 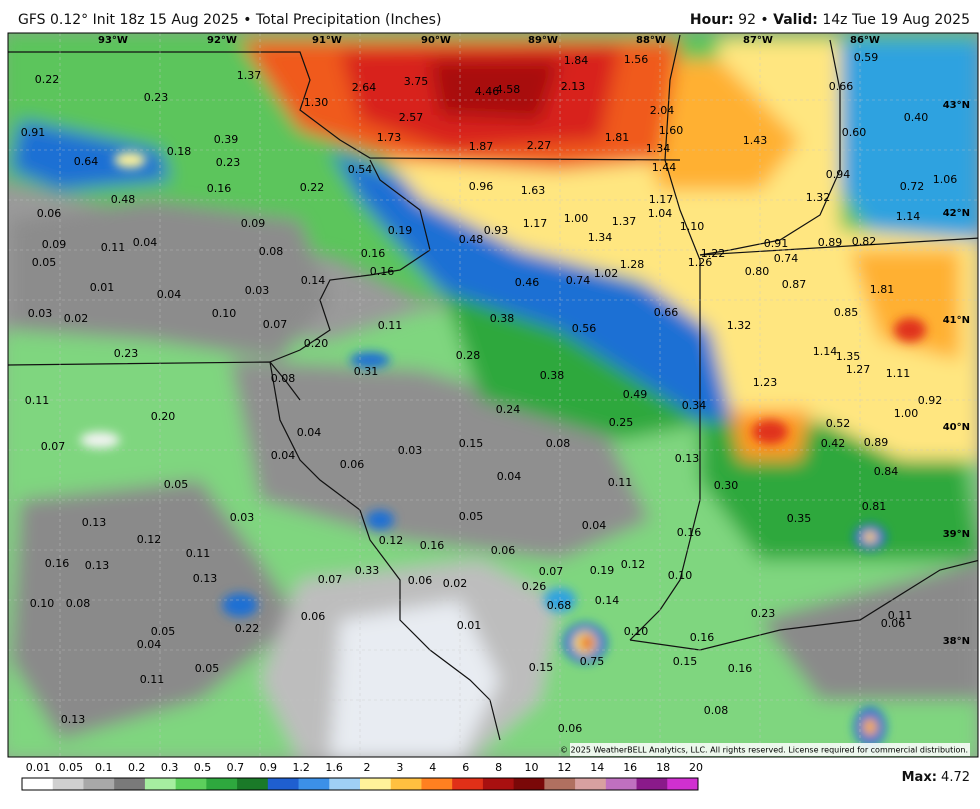 What do you see at coordinates (916, 117) in the screenshot?
I see `precip-label: 0.40` at bounding box center [916, 117].